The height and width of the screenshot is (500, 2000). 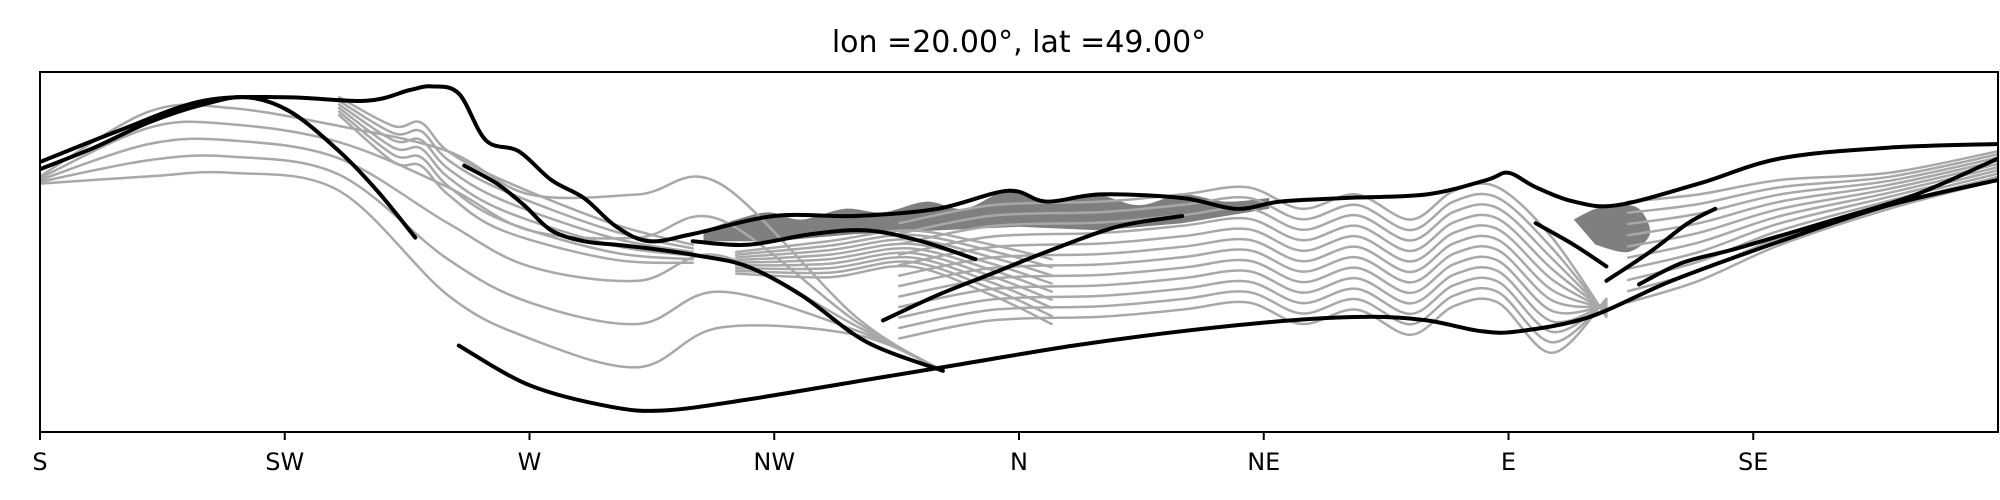 I want to click on x-tick-label-w: W, so click(x=530, y=462).